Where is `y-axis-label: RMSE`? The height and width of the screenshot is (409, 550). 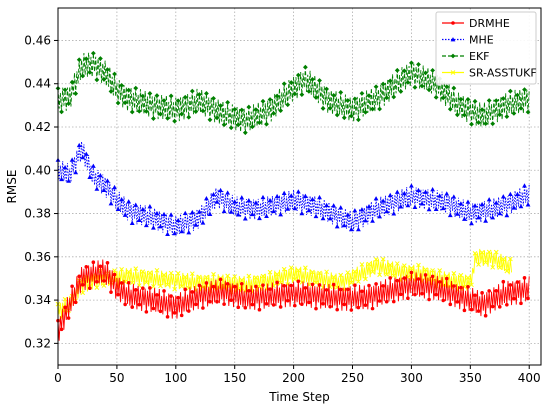 y-axis-label: RMSE is located at coordinates (12, 187).